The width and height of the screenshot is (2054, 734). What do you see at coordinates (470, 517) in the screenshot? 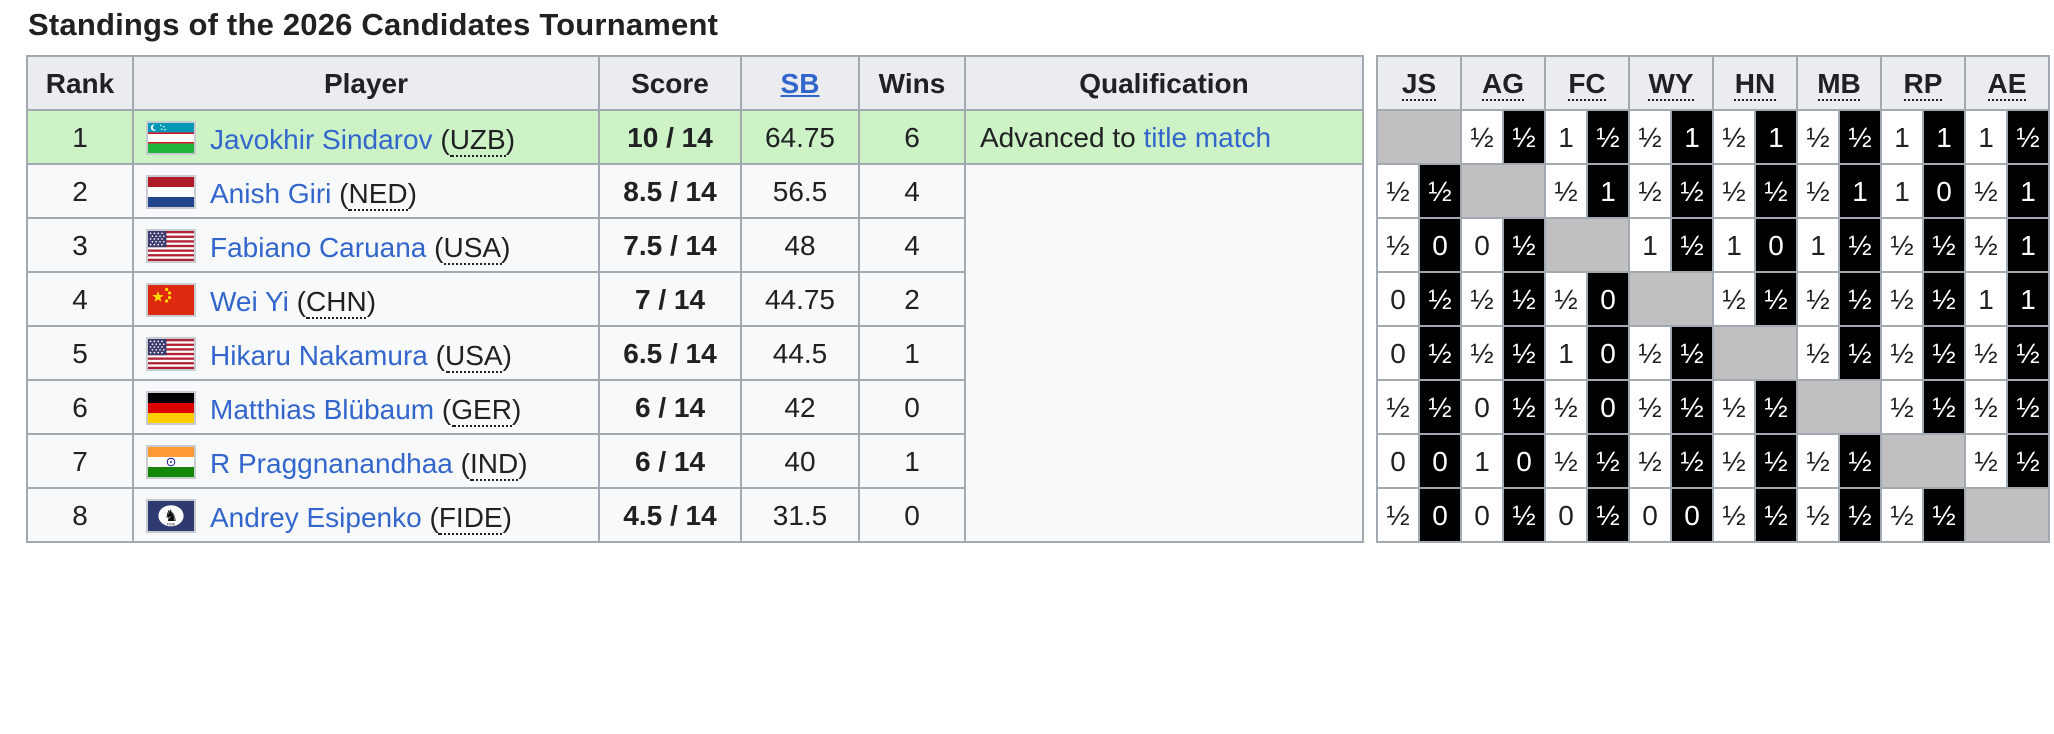
I see `country-code-abbr: FIDE` at bounding box center [470, 517].